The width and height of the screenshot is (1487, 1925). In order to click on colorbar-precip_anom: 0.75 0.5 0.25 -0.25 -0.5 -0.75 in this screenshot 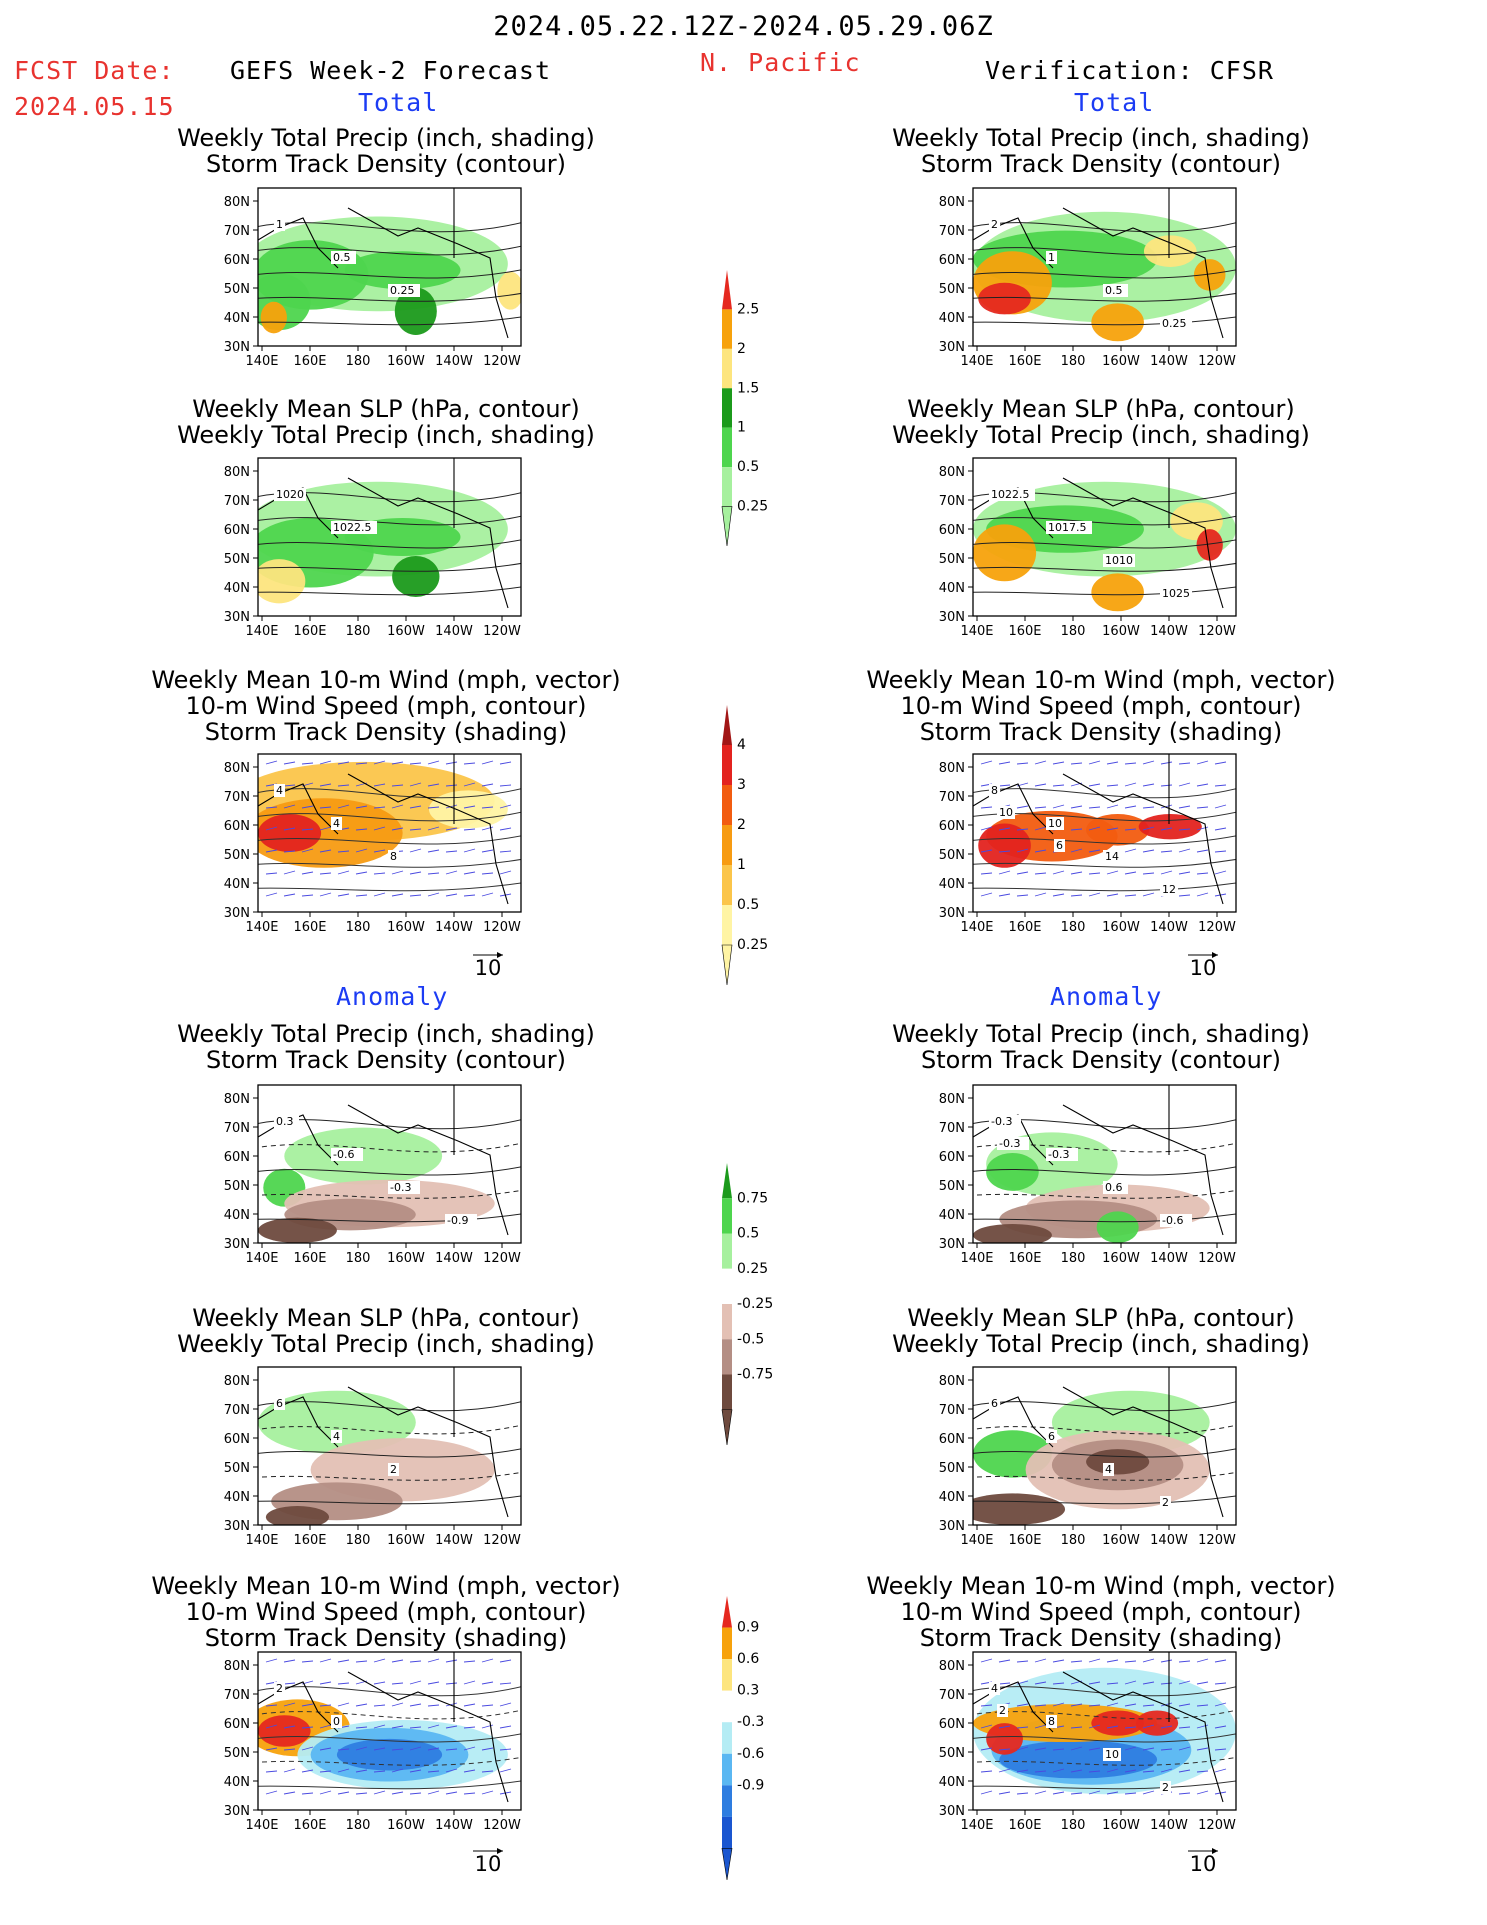, I will do `click(747, 1304)`.